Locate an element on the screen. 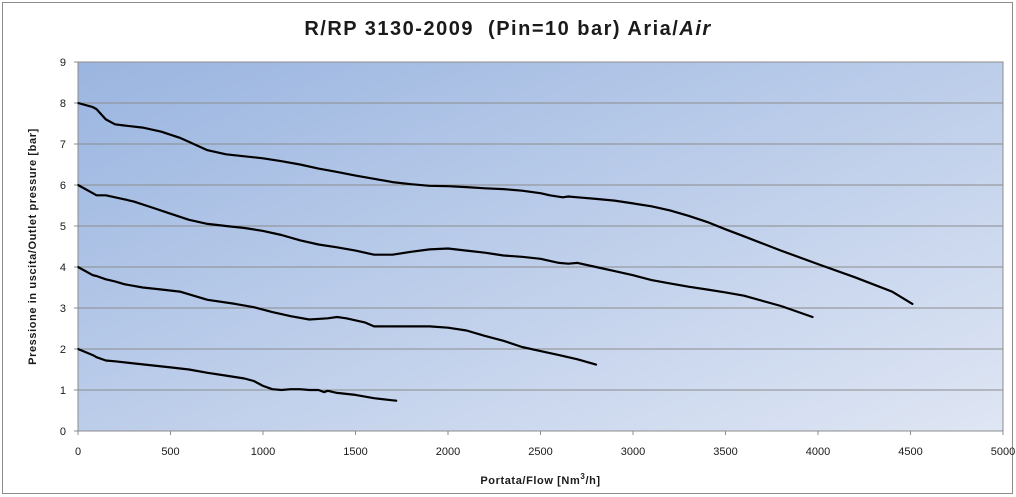 This screenshot has height=497, width=1016. y-tick-label: 1 is located at coordinates (63, 391).